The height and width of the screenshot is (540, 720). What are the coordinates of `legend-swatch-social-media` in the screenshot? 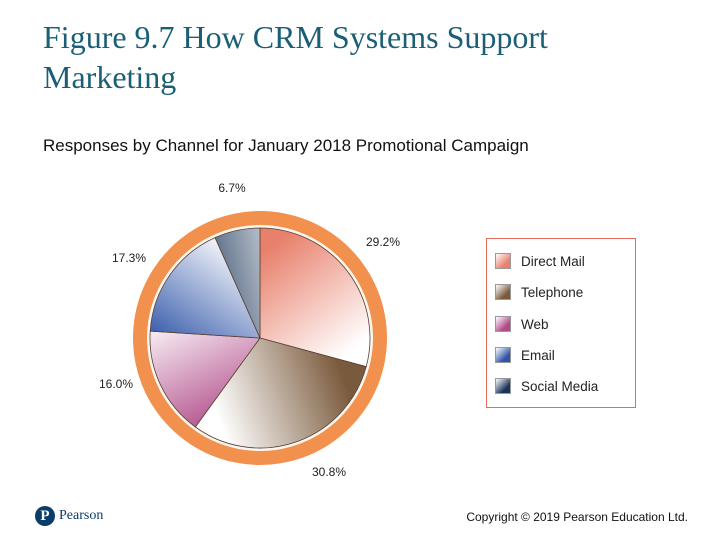 It's located at (503, 386).